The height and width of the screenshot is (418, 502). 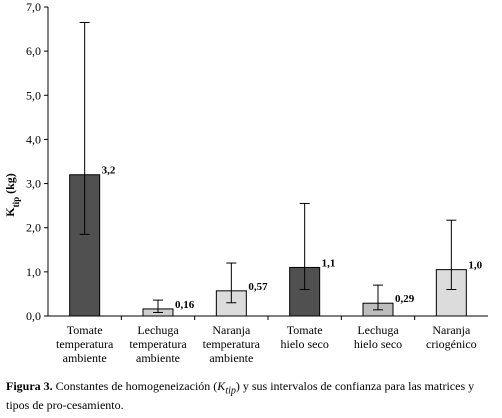 I want to click on y-axis-label-main: K, so click(x=10, y=212).